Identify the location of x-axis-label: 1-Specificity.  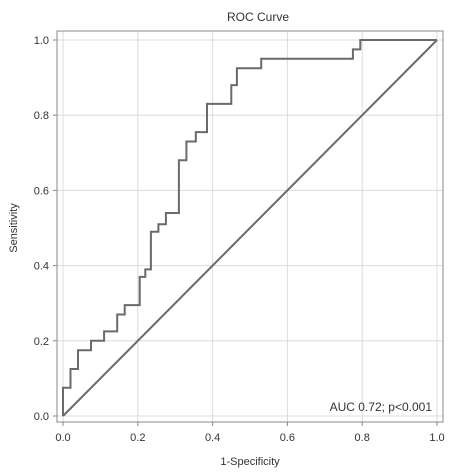
(250, 462).